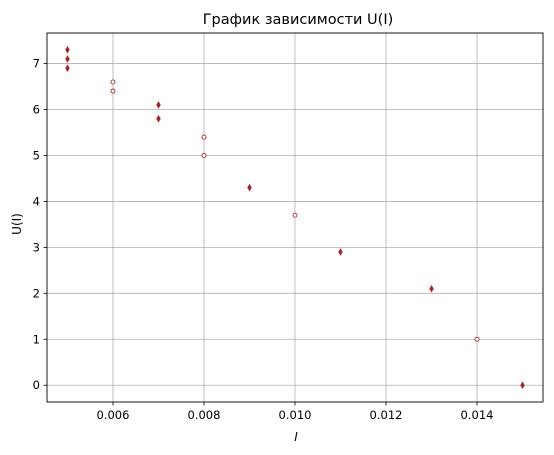 The width and height of the screenshot is (554, 455). What do you see at coordinates (36, 293) in the screenshot?
I see `y-tick-label: 2` at bounding box center [36, 293].